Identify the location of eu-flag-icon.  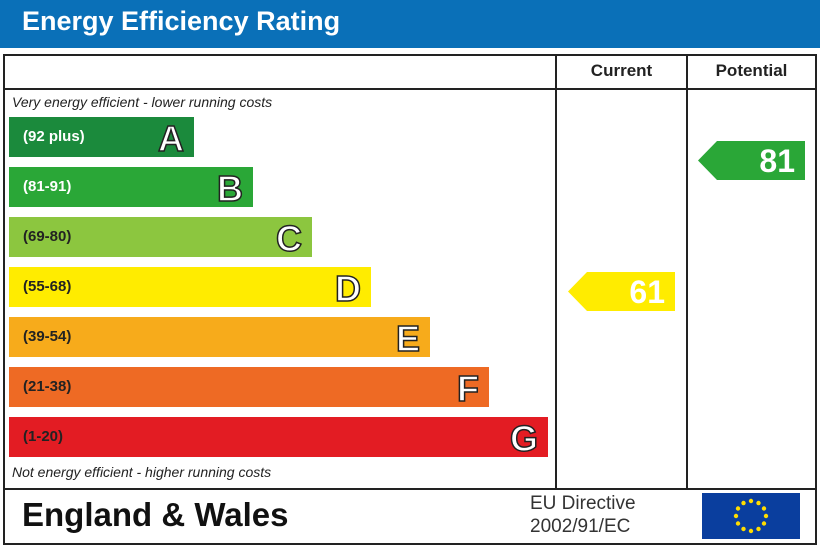
(751, 516).